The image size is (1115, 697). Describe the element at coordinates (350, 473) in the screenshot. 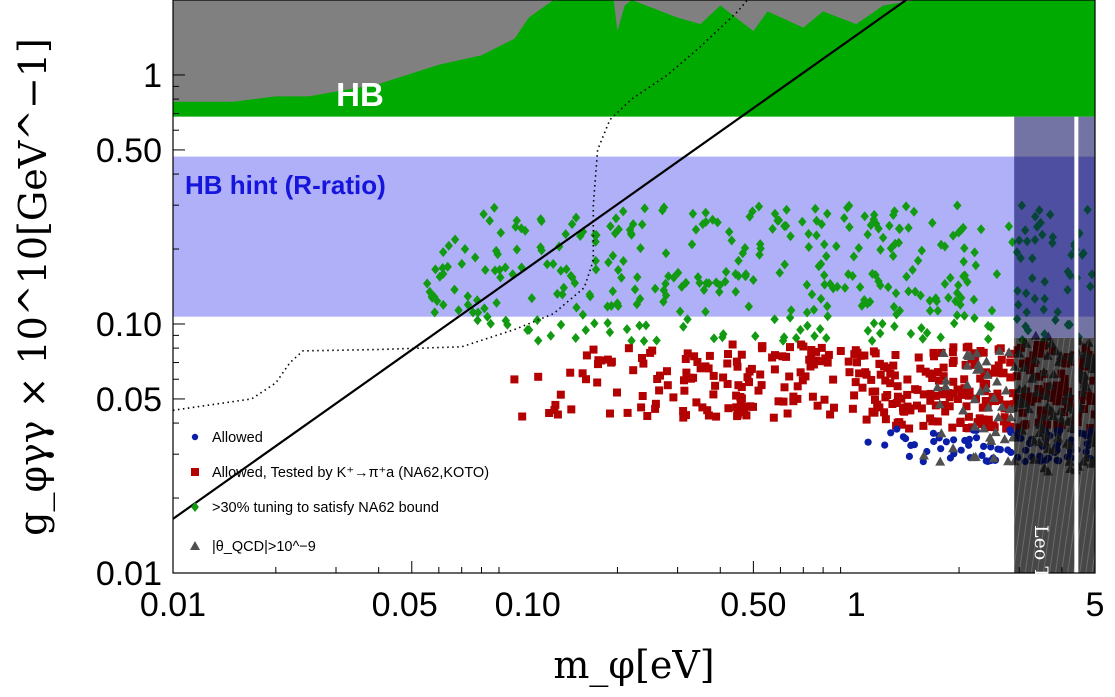

I see `legend-label: Allowed, Tested by K⁺→π⁺a (NA62,KOTO)` at that location.